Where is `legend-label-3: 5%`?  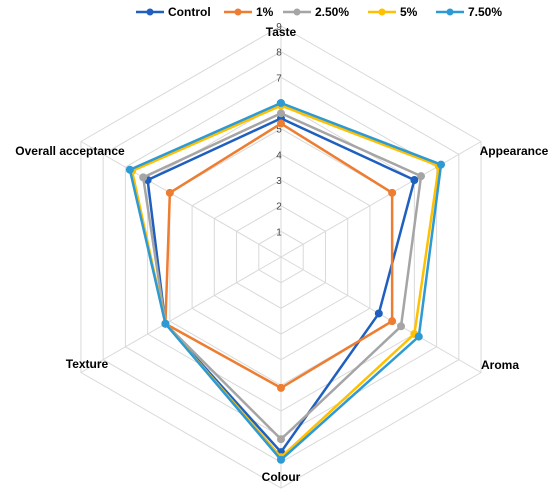 legend-label-3: 5% is located at coordinates (409, 12).